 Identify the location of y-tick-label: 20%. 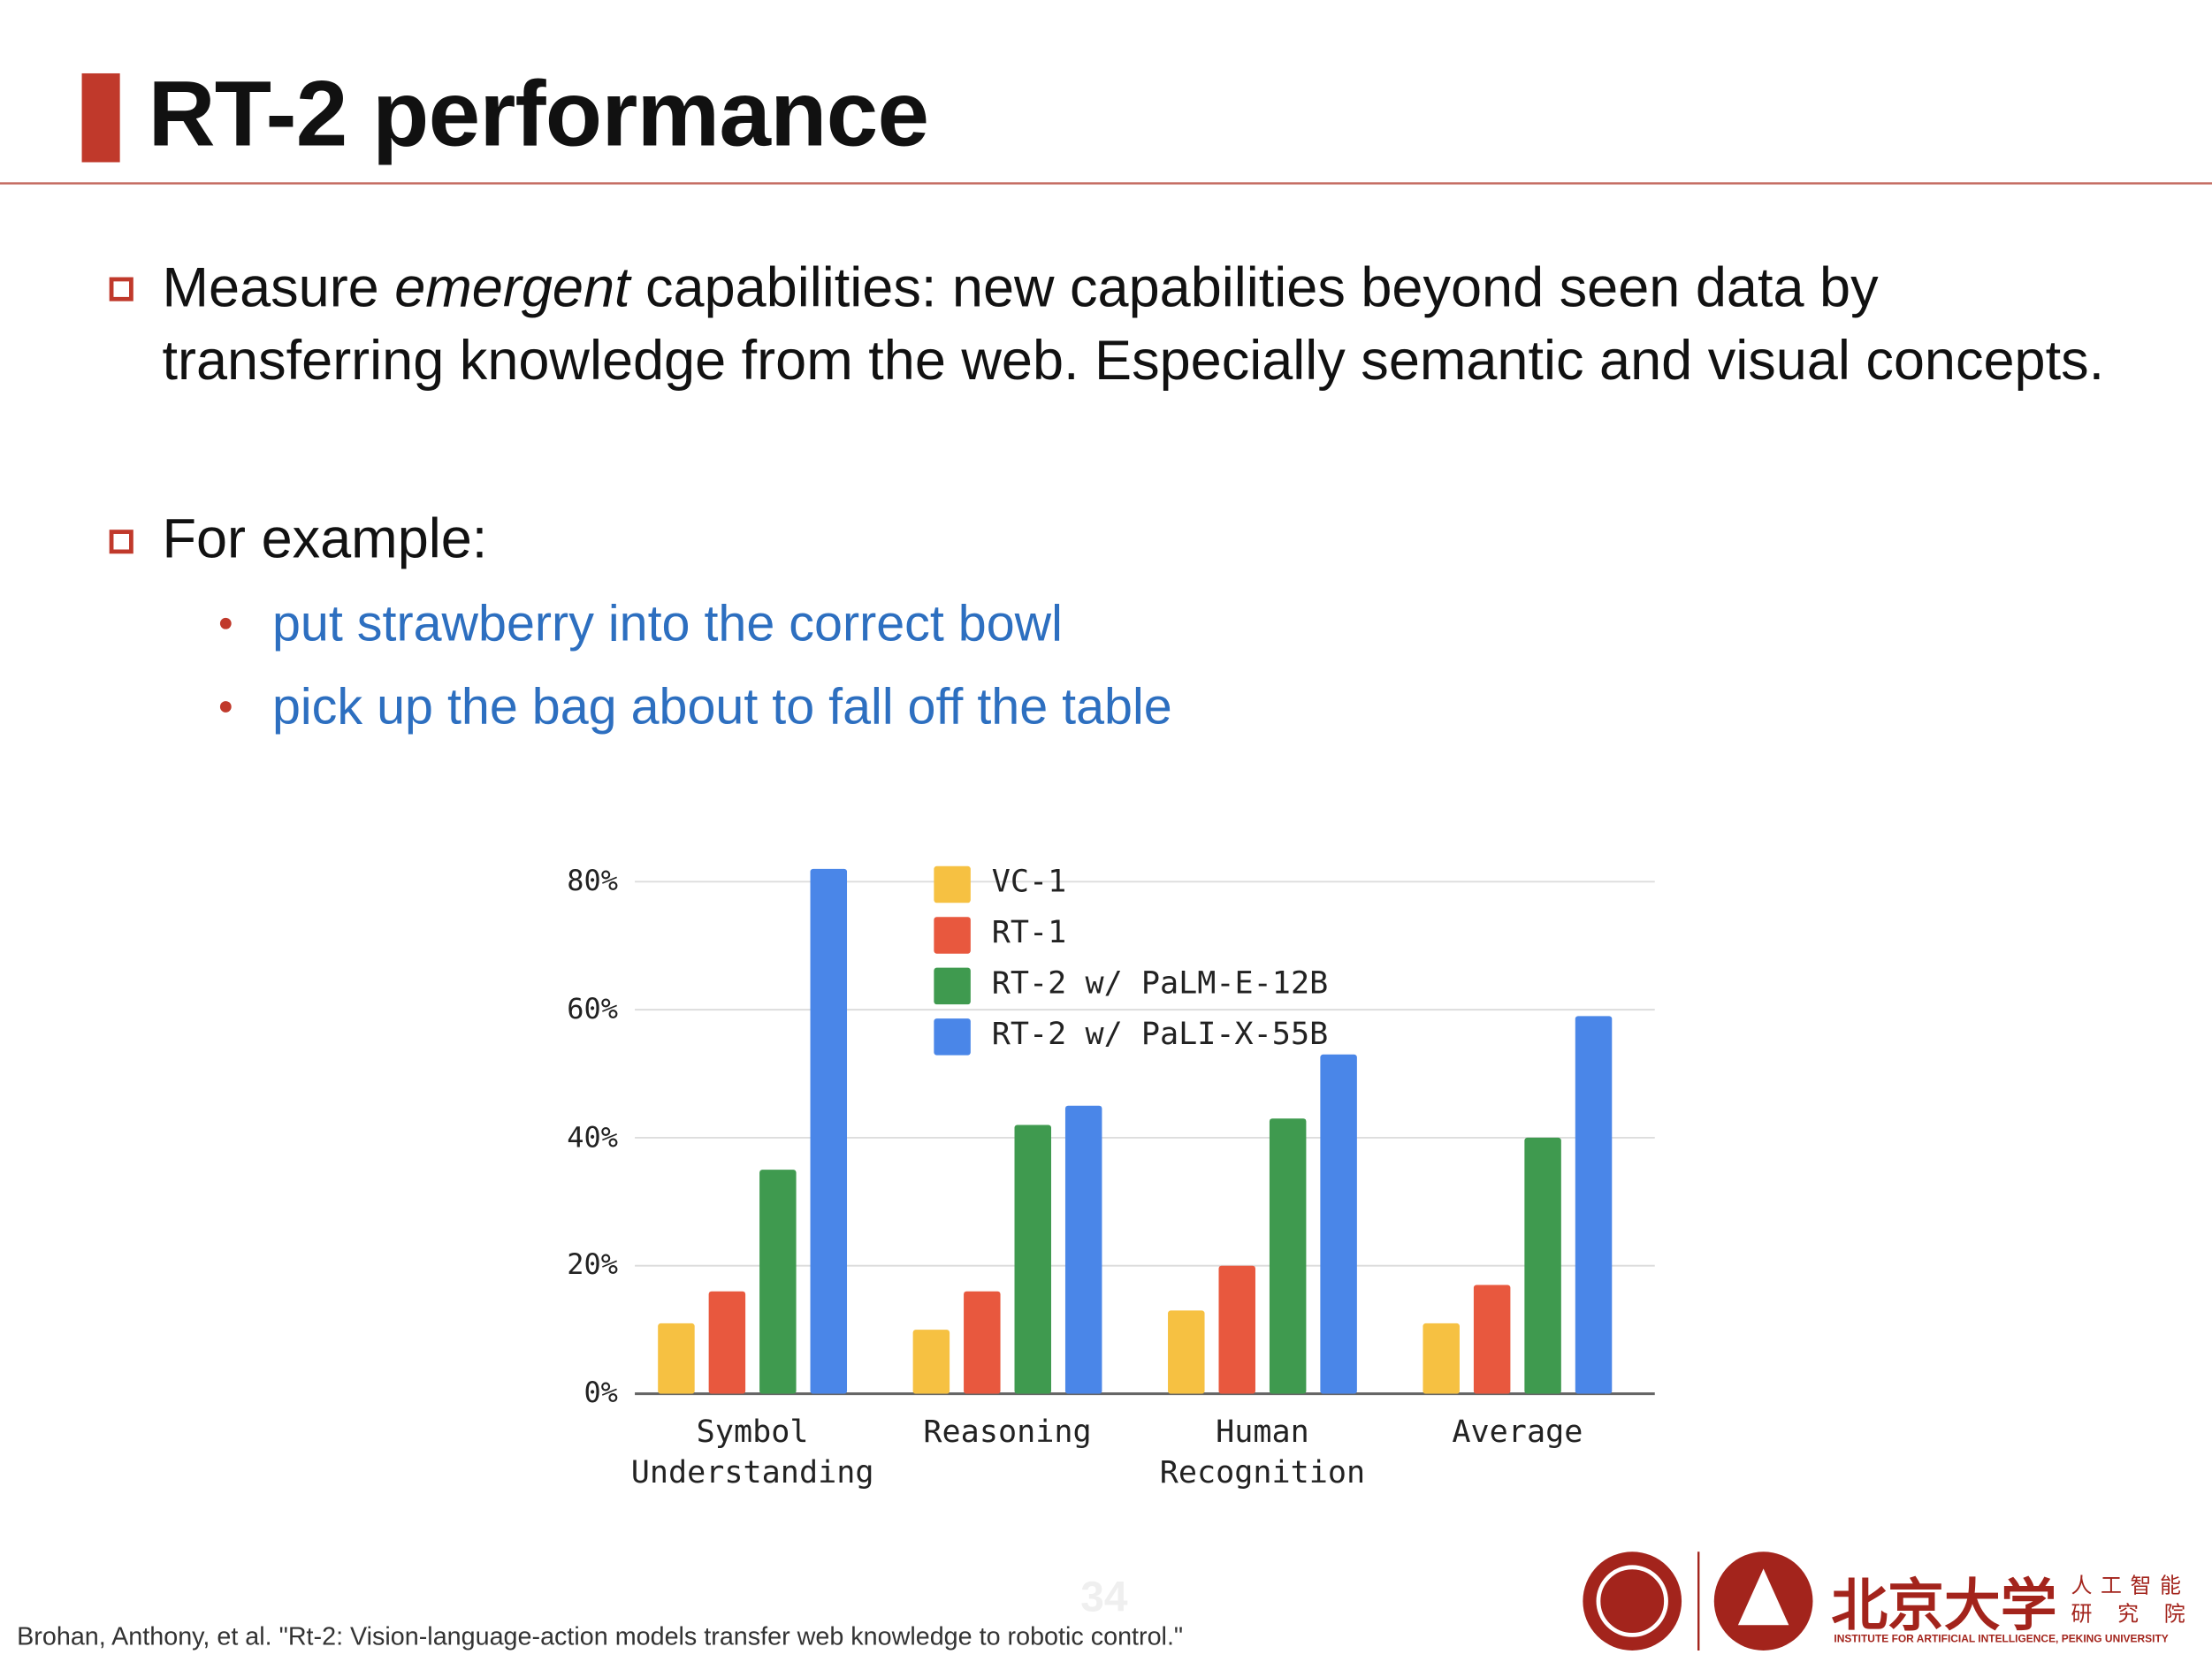
(592, 1264).